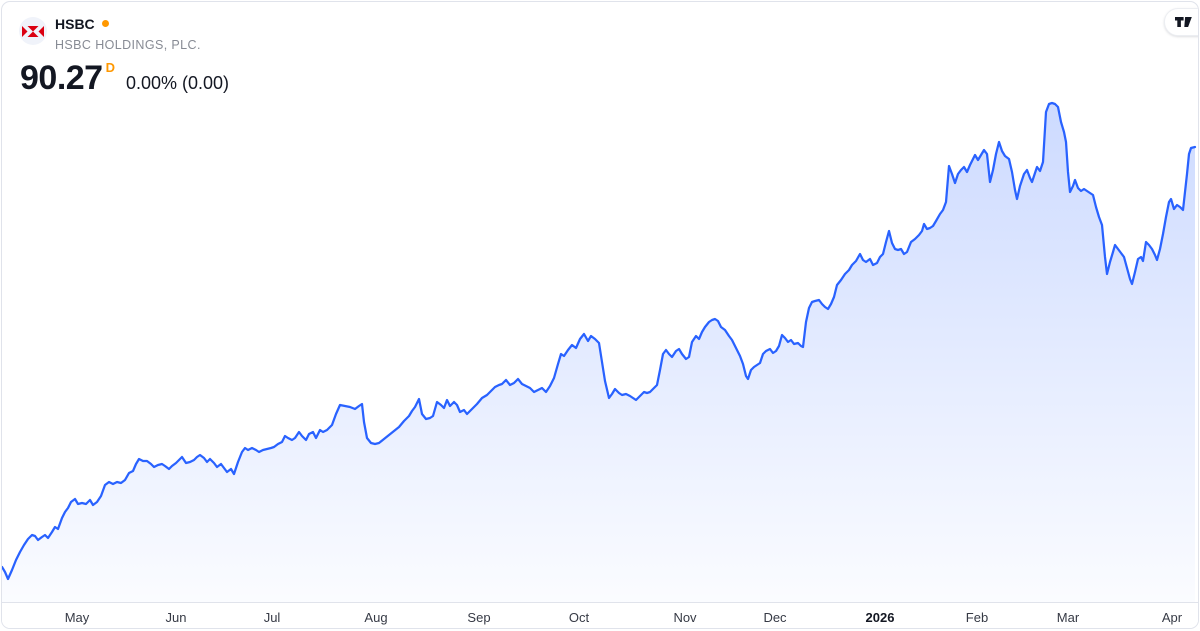 This screenshot has width=1200, height=631. I want to click on hsbc-logo-icon, so click(33, 31).